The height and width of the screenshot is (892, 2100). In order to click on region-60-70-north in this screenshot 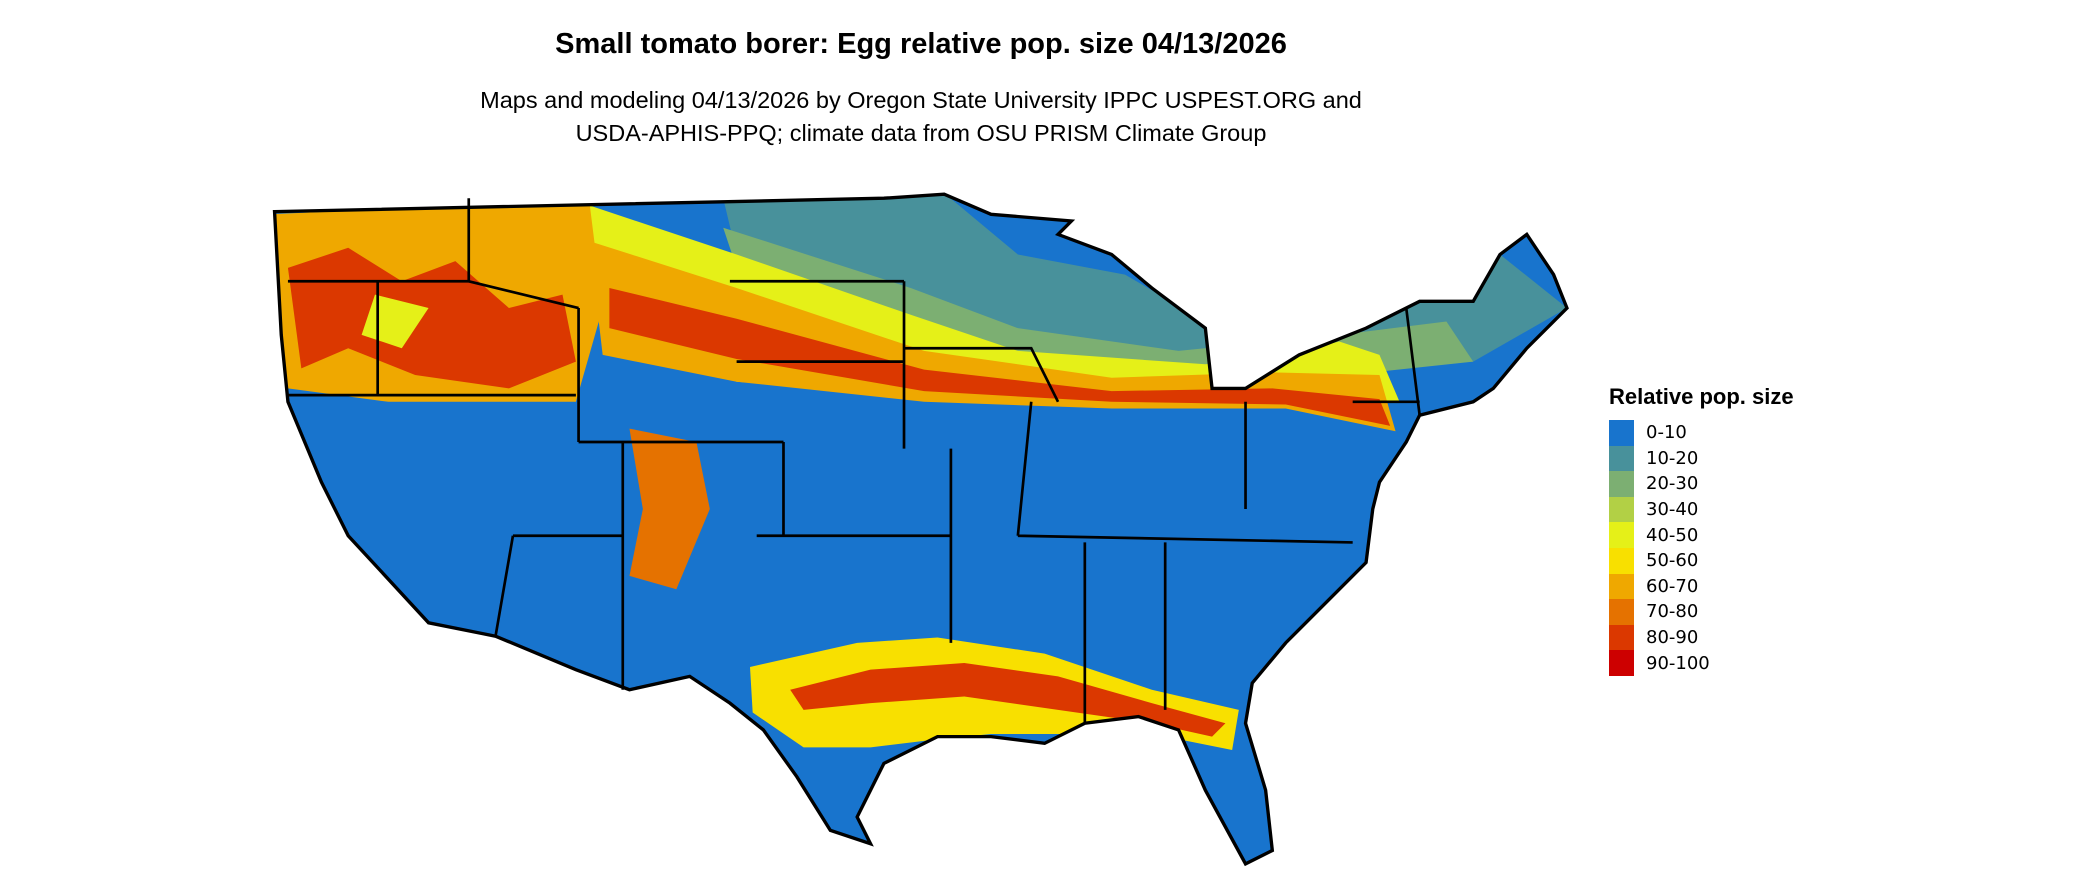, I will do `click(992, 336)`.